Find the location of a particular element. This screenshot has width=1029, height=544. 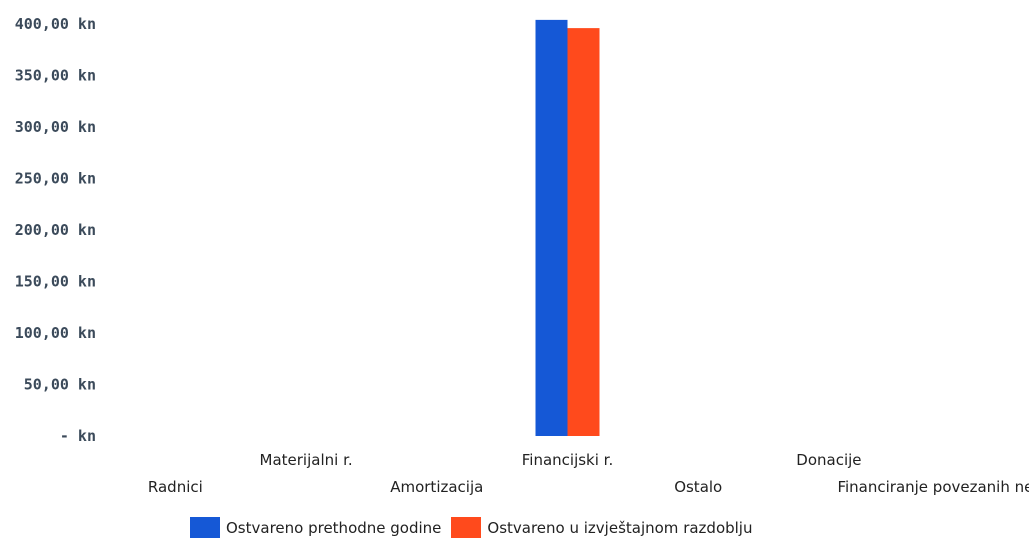

bars is located at coordinates (567, 228).